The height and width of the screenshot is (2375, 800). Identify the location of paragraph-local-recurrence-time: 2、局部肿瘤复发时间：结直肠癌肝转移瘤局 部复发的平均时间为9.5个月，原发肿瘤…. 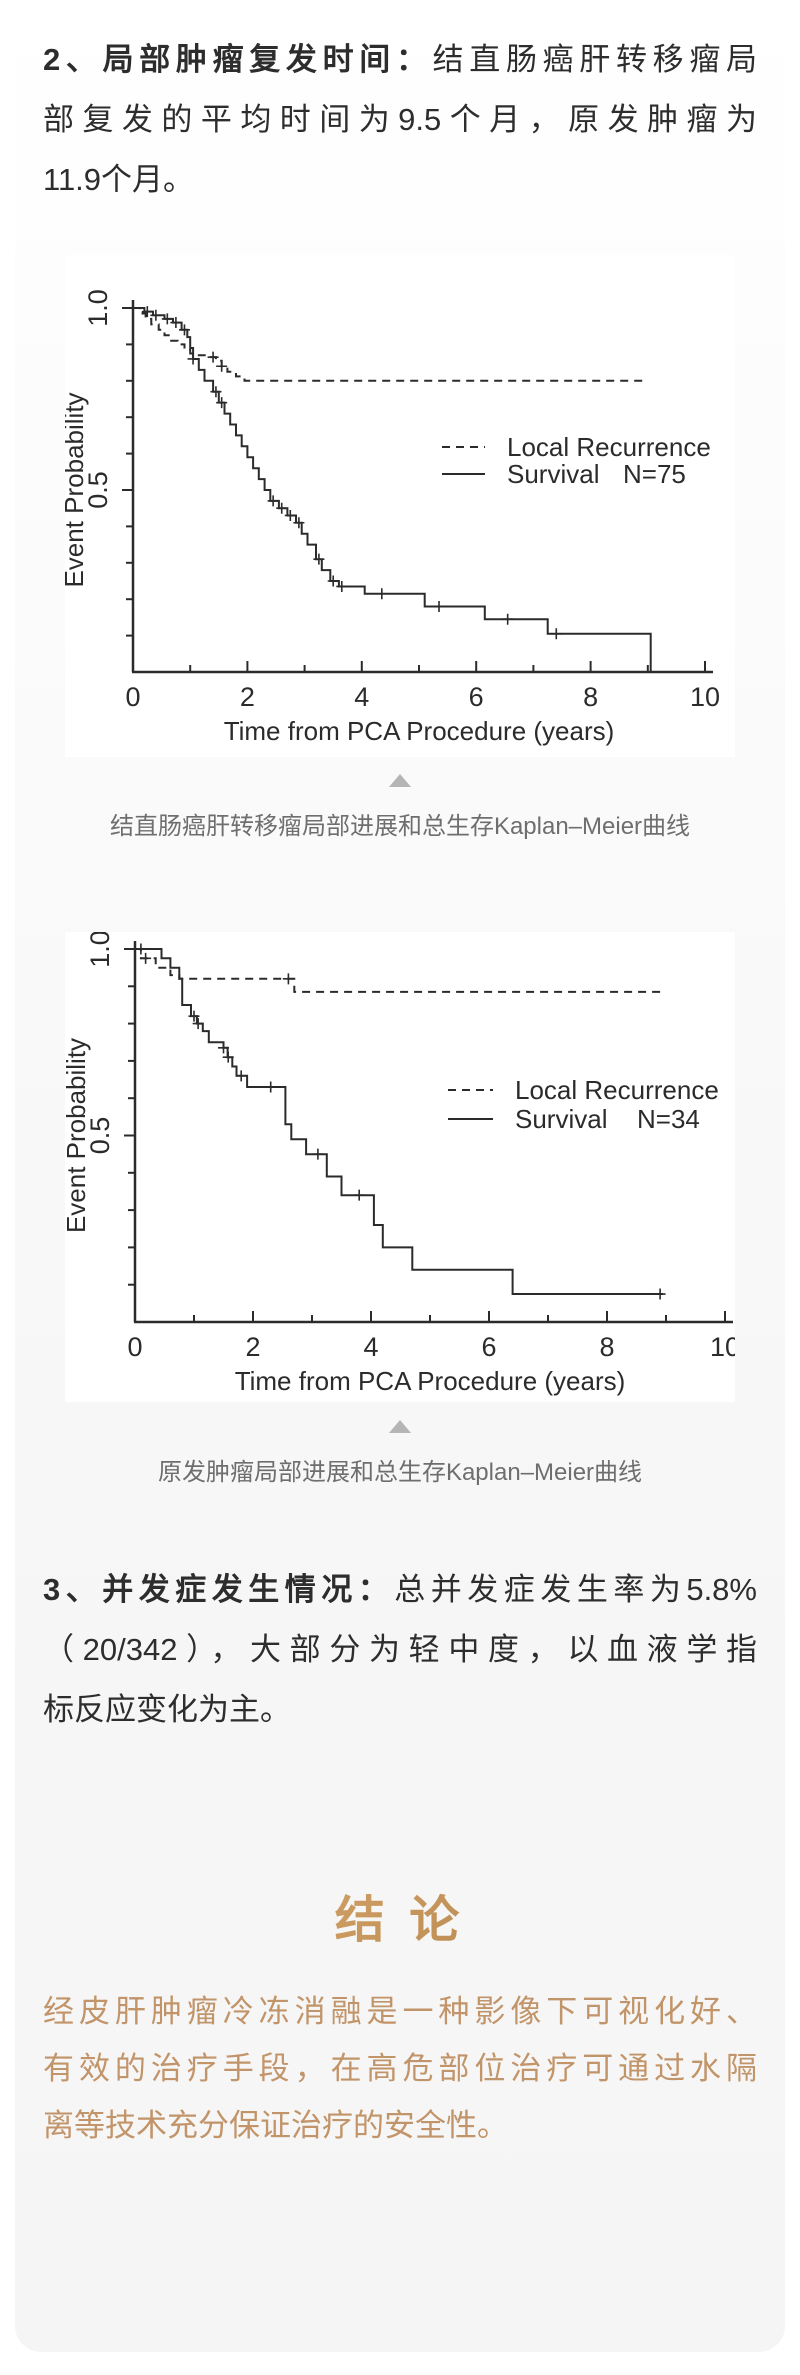
(400, 120).